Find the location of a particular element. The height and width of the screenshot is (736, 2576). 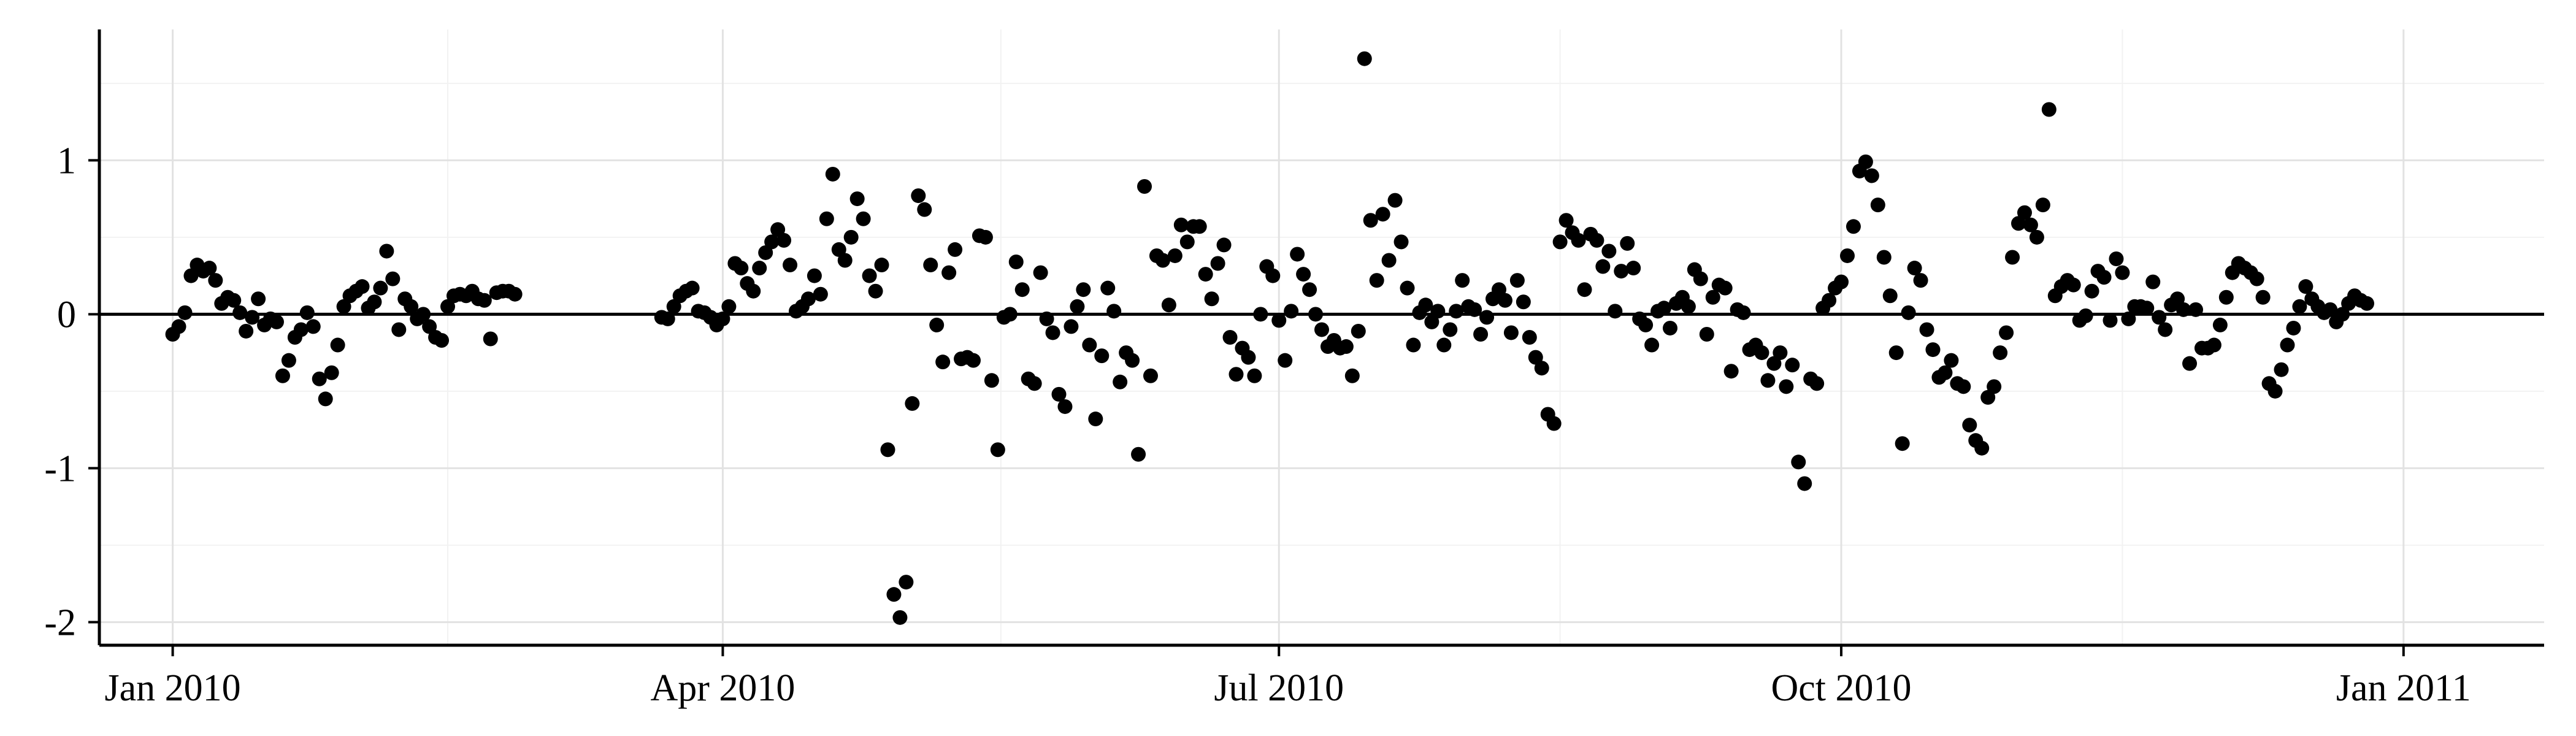

x-tick-label: Jul 2010 is located at coordinates (1279, 688).